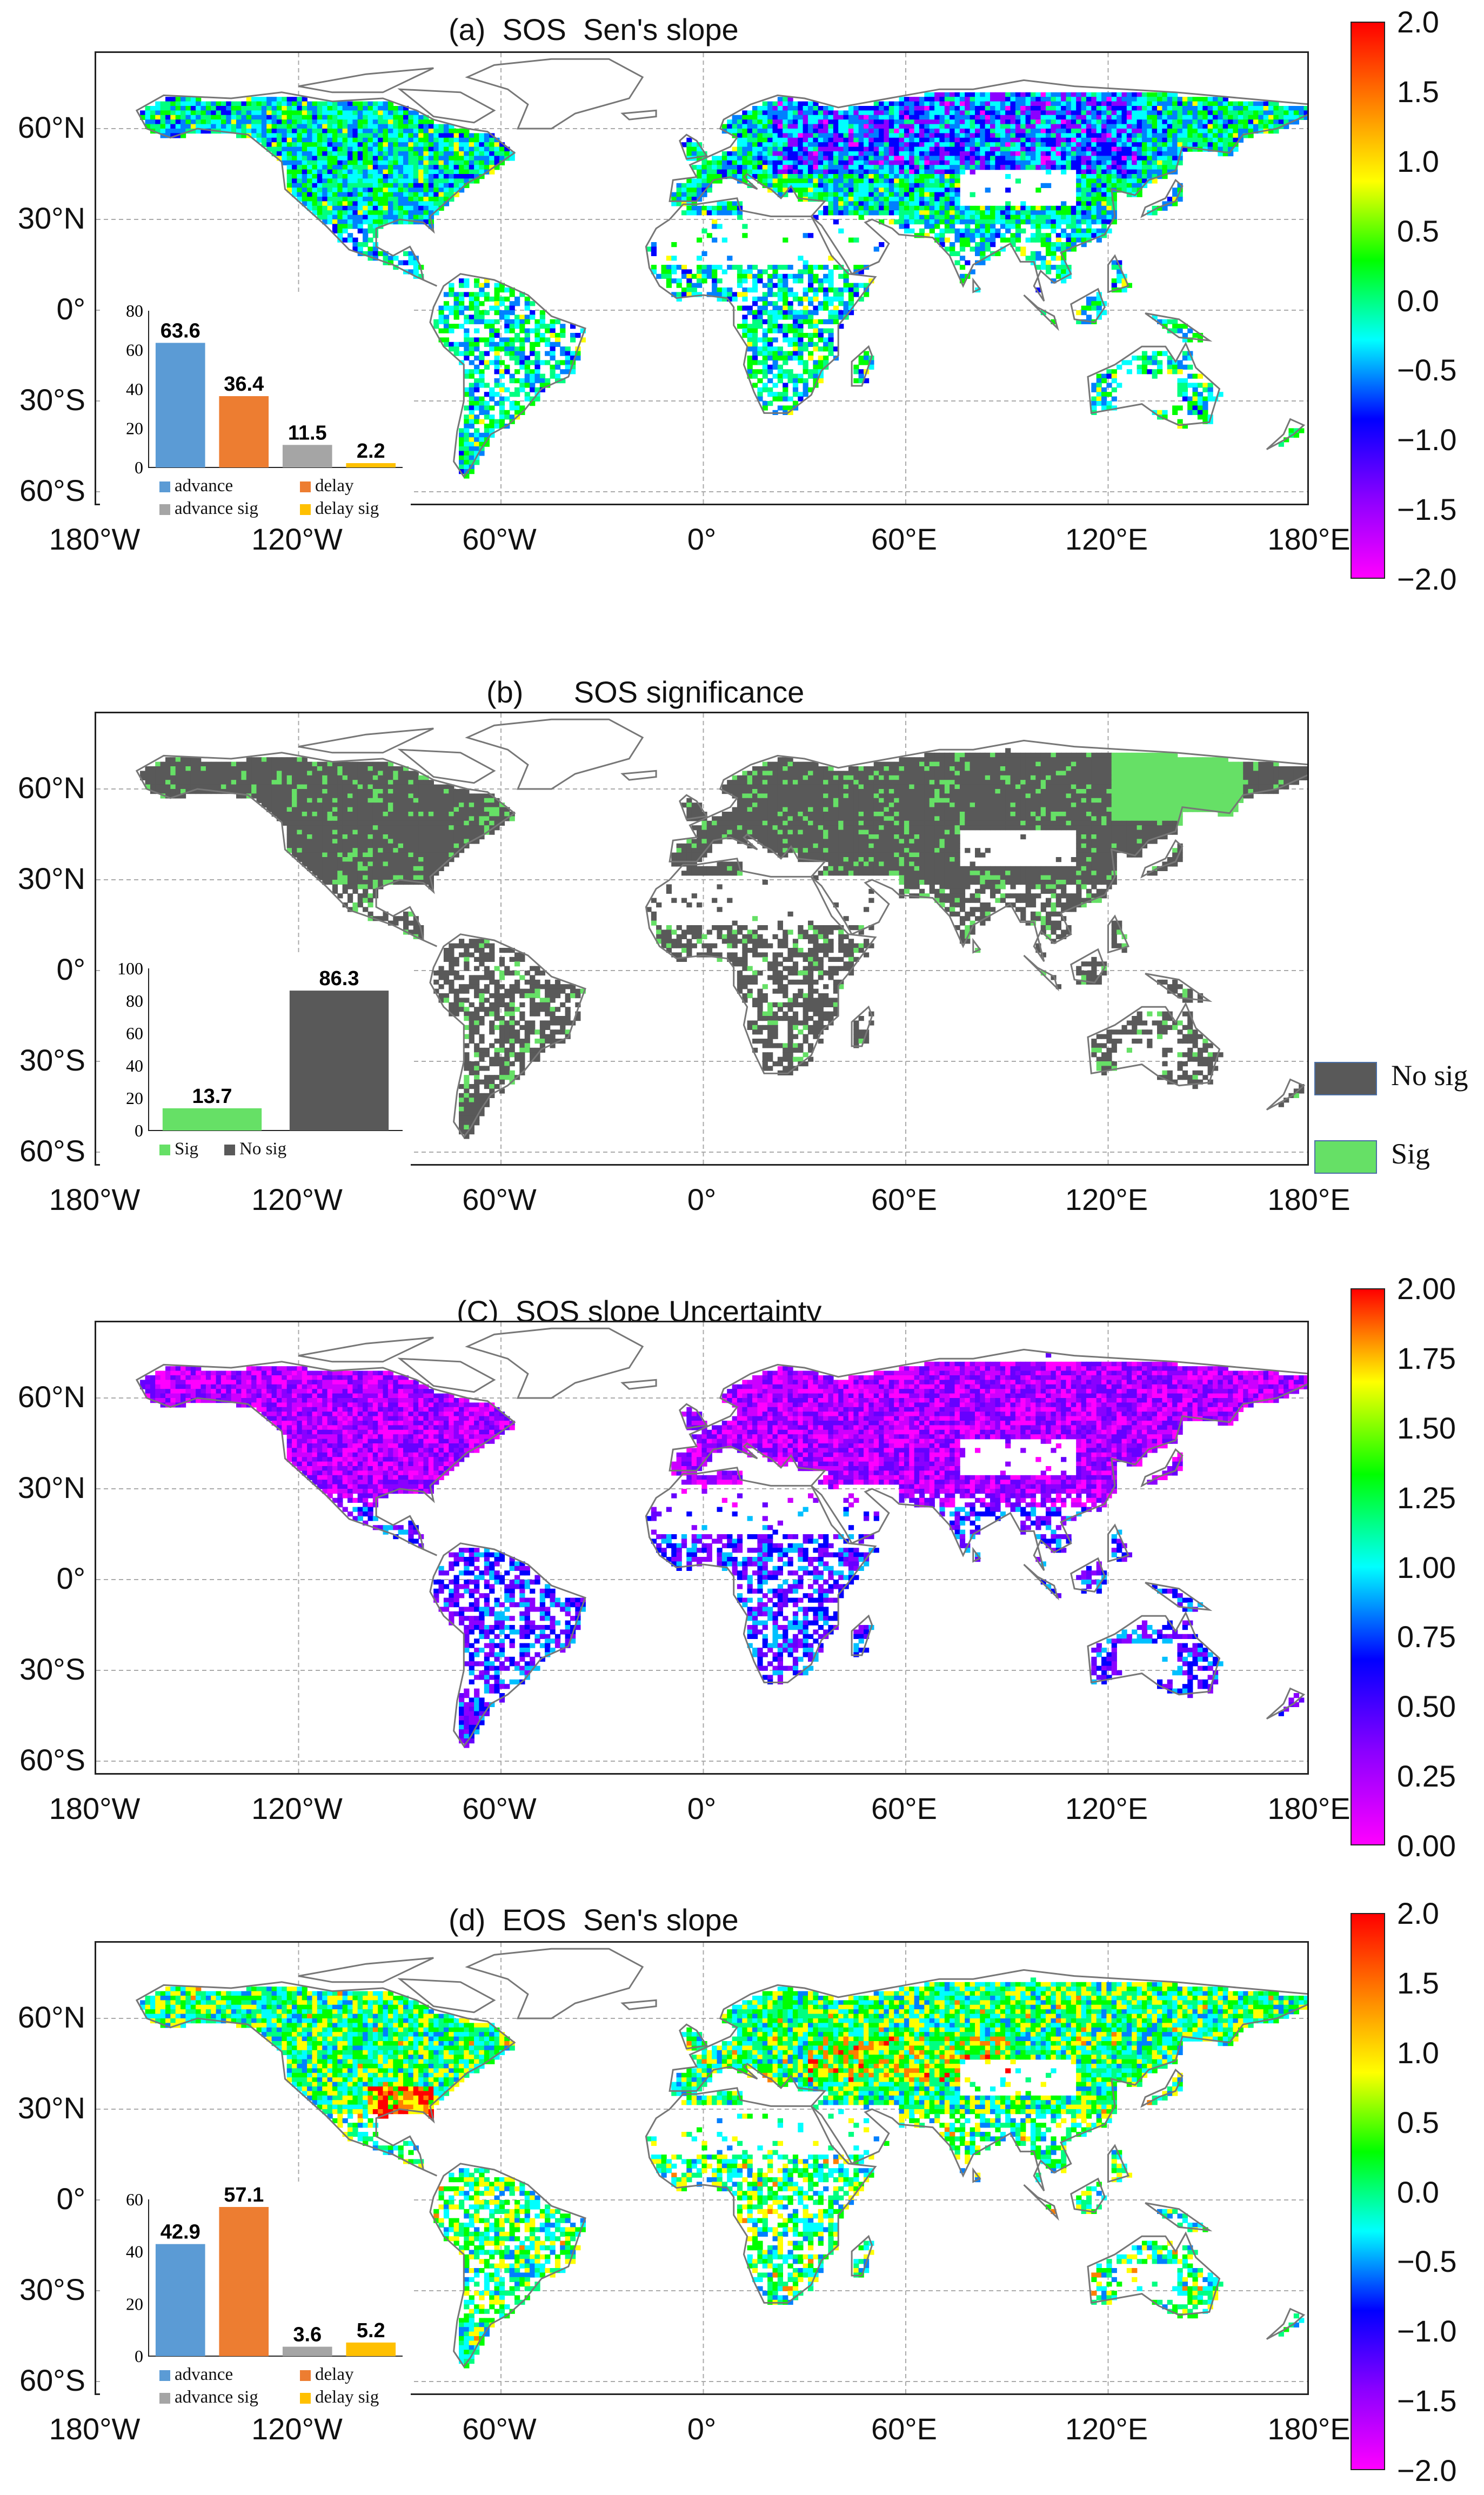  What do you see at coordinates (507, 2265) in the screenshot?
I see `coastline-samerica` at bounding box center [507, 2265].